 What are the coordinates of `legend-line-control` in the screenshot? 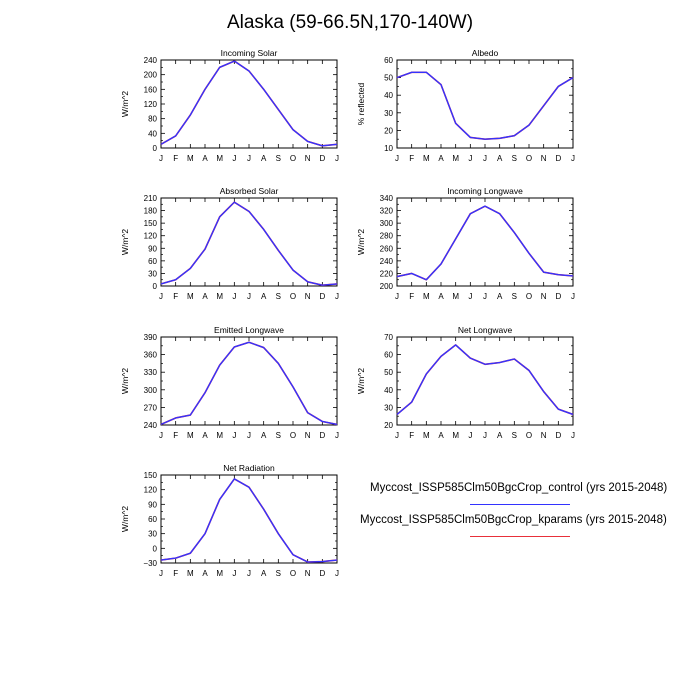 It's located at (520, 504).